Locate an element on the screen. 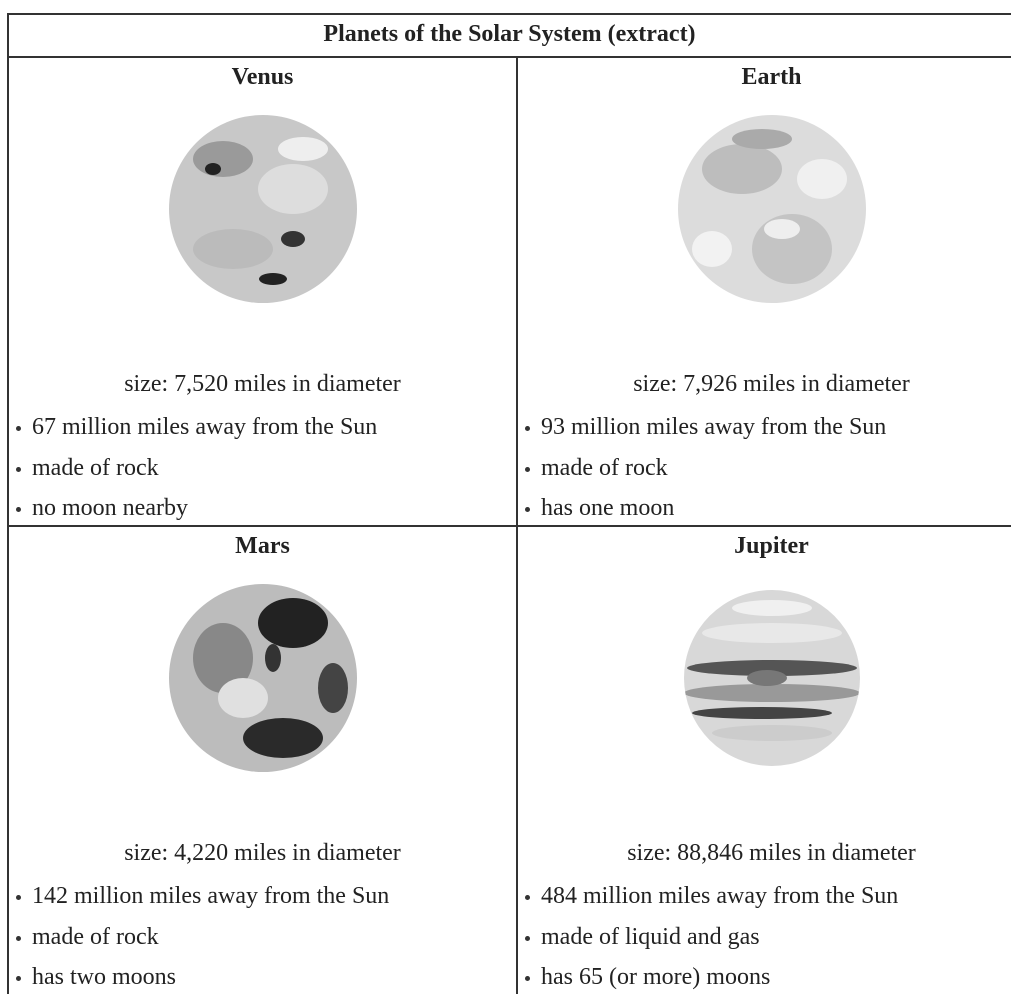 Image resolution: width=1011 pixels, height=994 pixels. planet-fact: 142 million miles away from the Sun is located at coordinates (201, 896).